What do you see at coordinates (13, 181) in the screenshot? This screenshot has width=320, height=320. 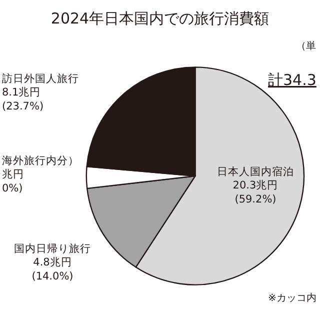 I see `data-label: 兆円 0%)` at bounding box center [13, 181].